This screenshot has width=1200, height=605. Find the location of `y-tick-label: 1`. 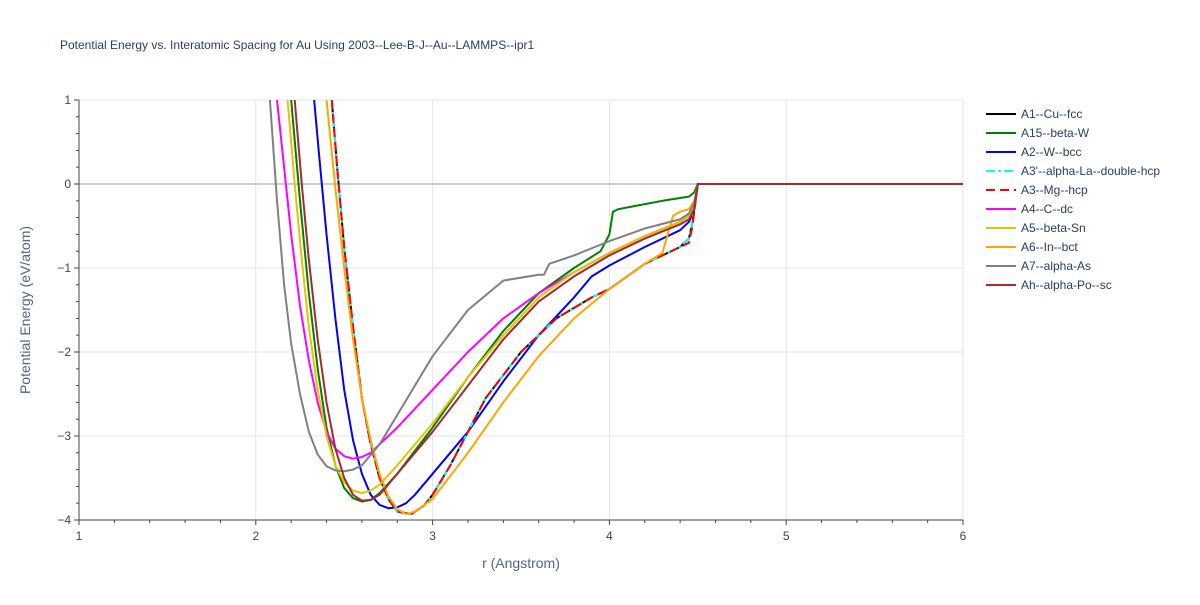

y-tick-label: 1 is located at coordinates (67, 100).